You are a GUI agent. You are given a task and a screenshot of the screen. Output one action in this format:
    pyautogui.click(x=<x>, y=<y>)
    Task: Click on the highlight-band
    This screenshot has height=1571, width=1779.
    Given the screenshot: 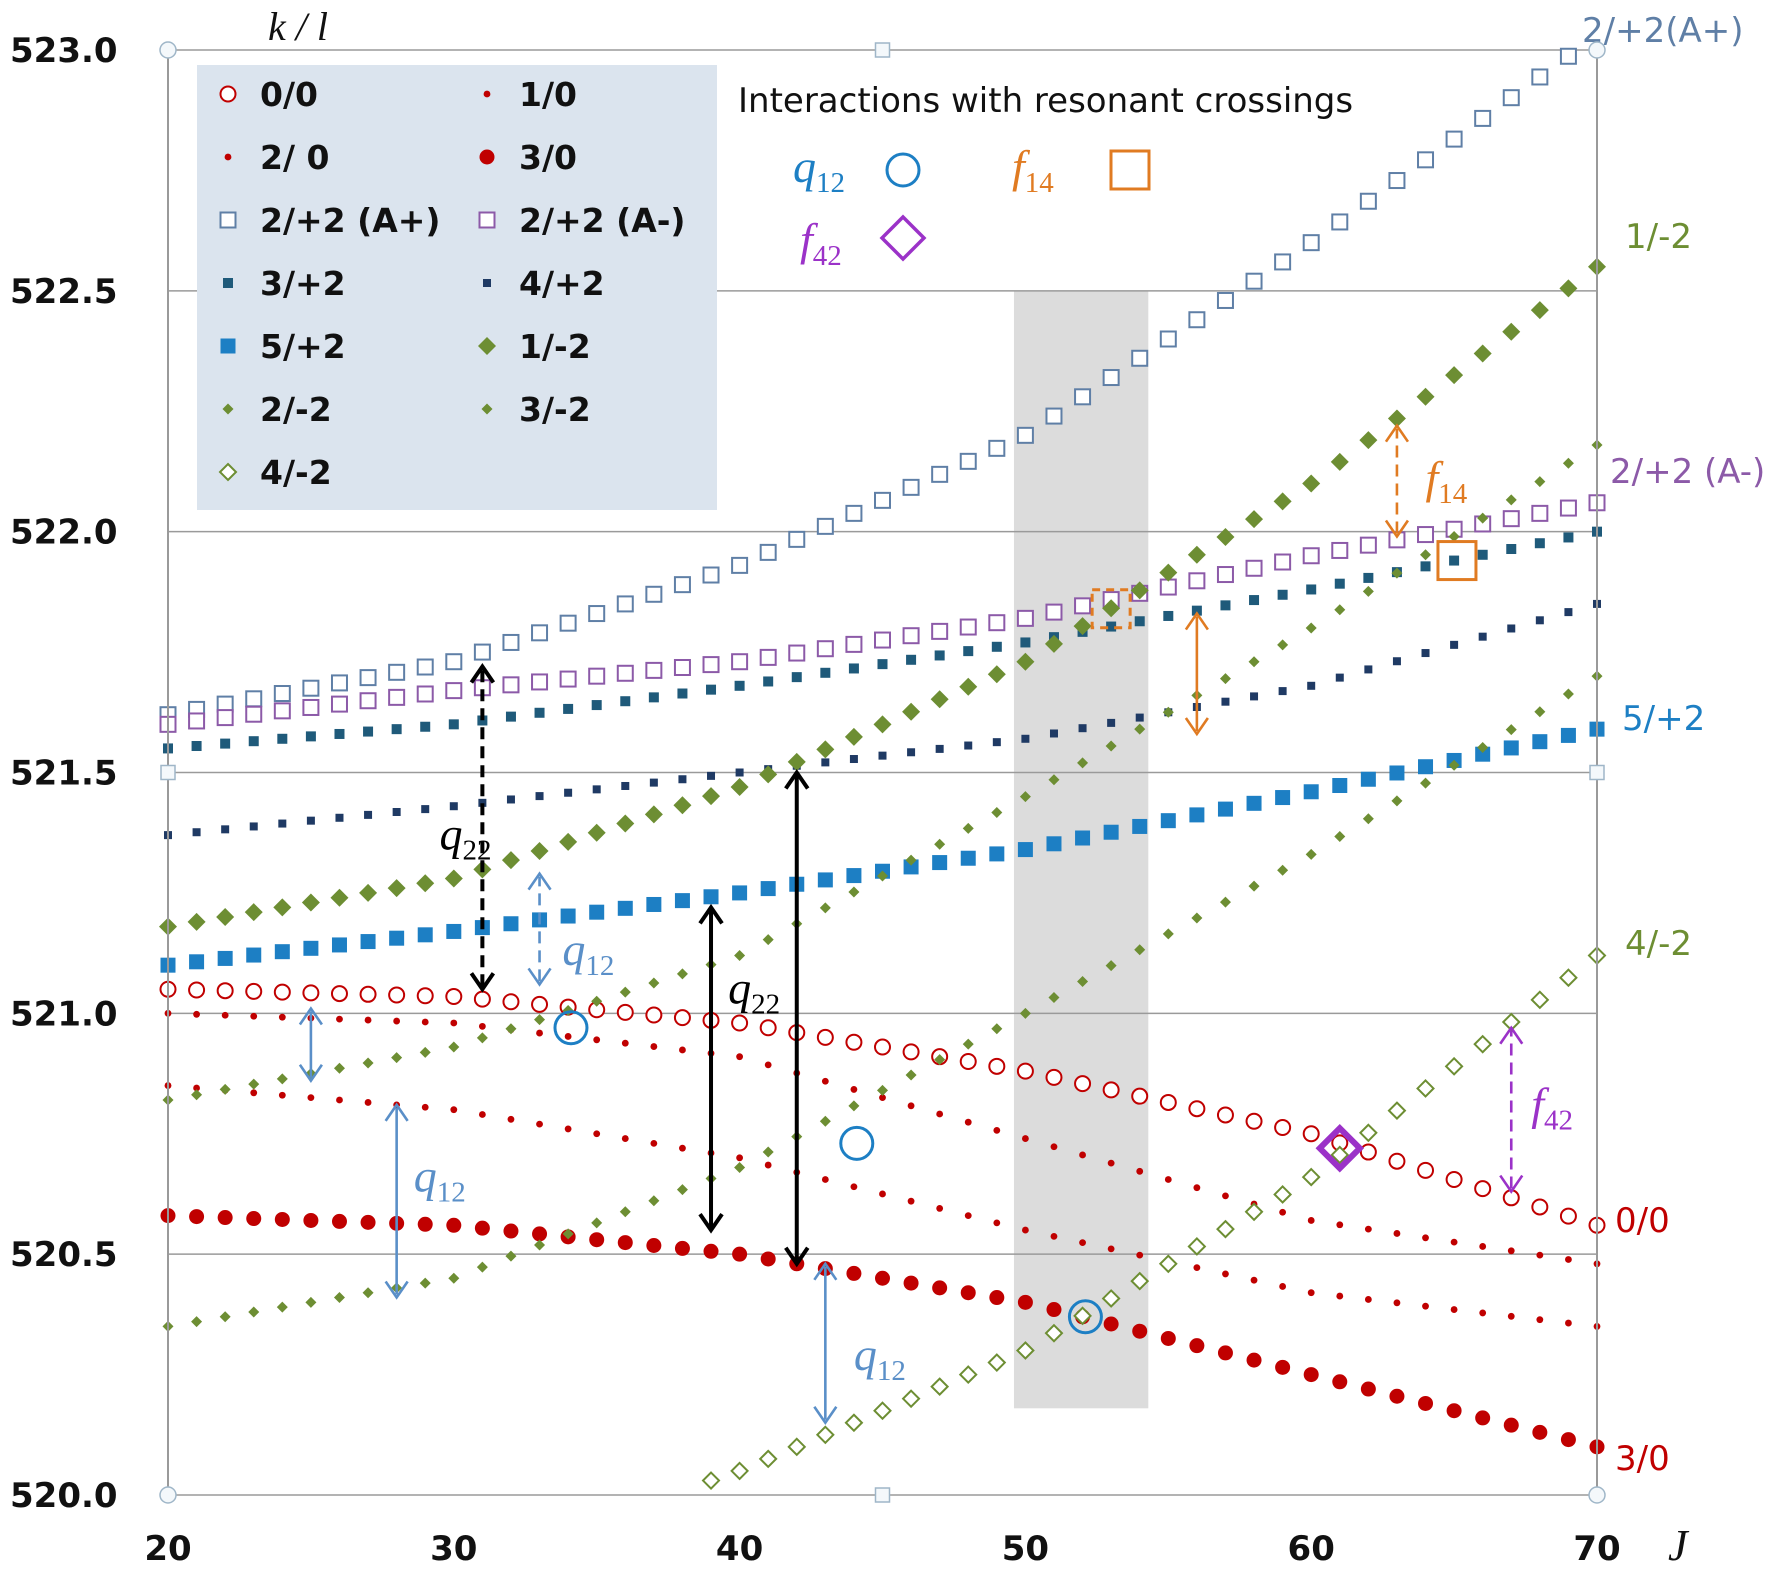 What is the action you would take?
    pyautogui.click(x=1081, y=849)
    